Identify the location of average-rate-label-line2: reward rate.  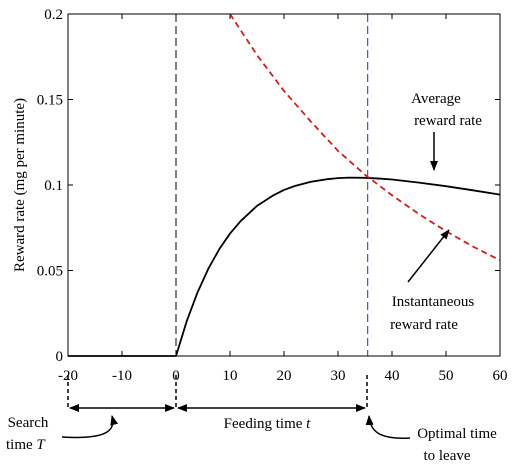
(448, 121).